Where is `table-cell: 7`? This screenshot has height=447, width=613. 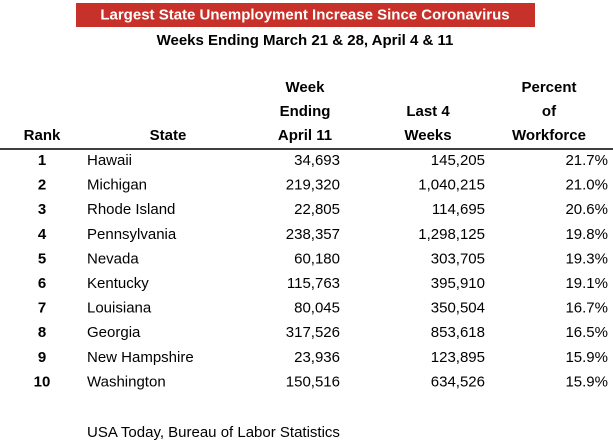
table-cell: 7 is located at coordinates (42, 308).